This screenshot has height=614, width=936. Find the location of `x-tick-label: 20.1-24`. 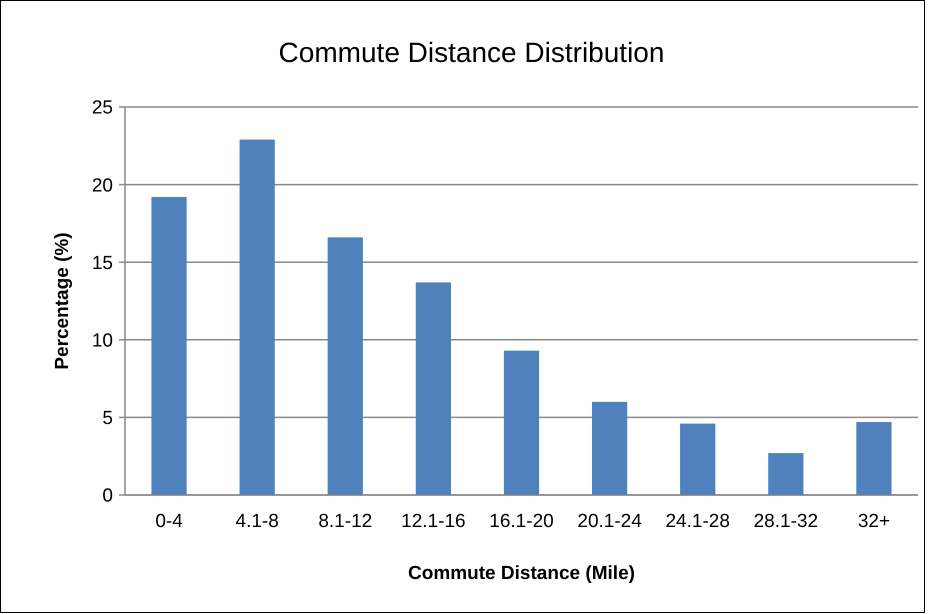

x-tick-label: 20.1-24 is located at coordinates (609, 521).